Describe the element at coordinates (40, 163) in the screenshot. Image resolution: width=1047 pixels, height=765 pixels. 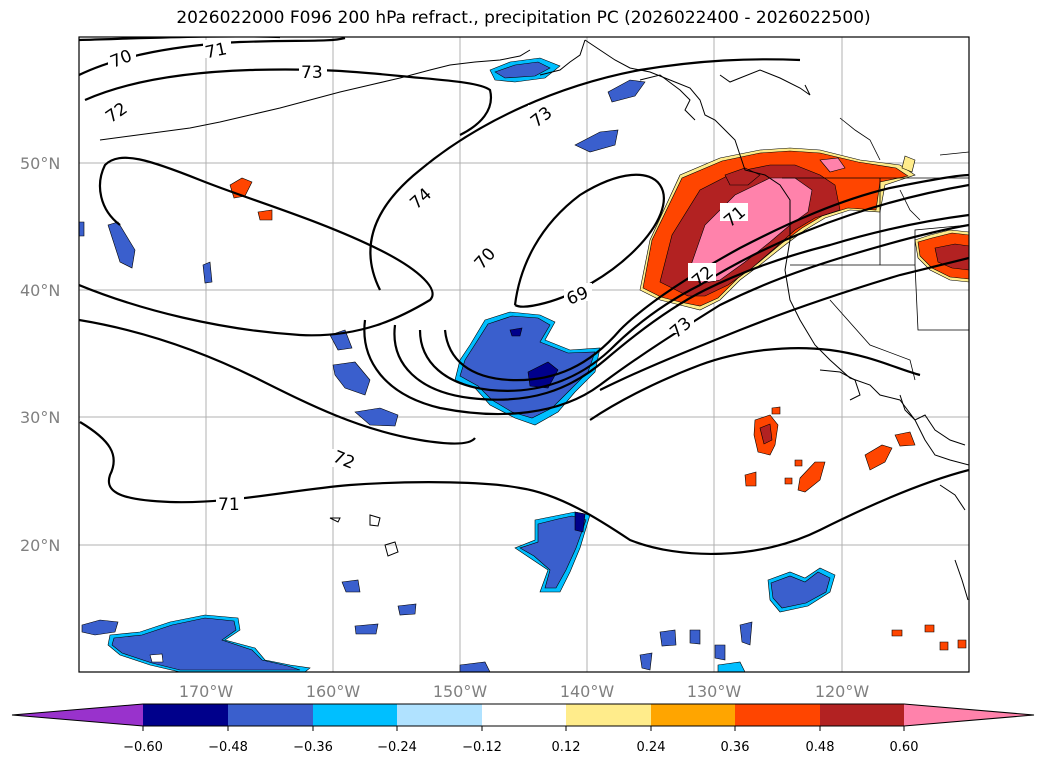
I see `lat-label-50n: 50°N` at that location.